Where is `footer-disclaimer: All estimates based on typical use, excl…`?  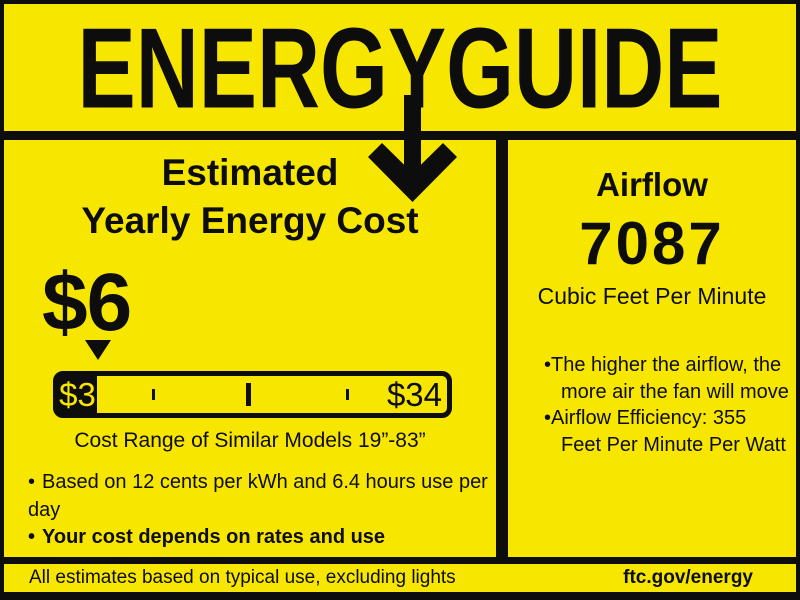 footer-disclaimer: All estimates based on typical use, excl… is located at coordinates (242, 577).